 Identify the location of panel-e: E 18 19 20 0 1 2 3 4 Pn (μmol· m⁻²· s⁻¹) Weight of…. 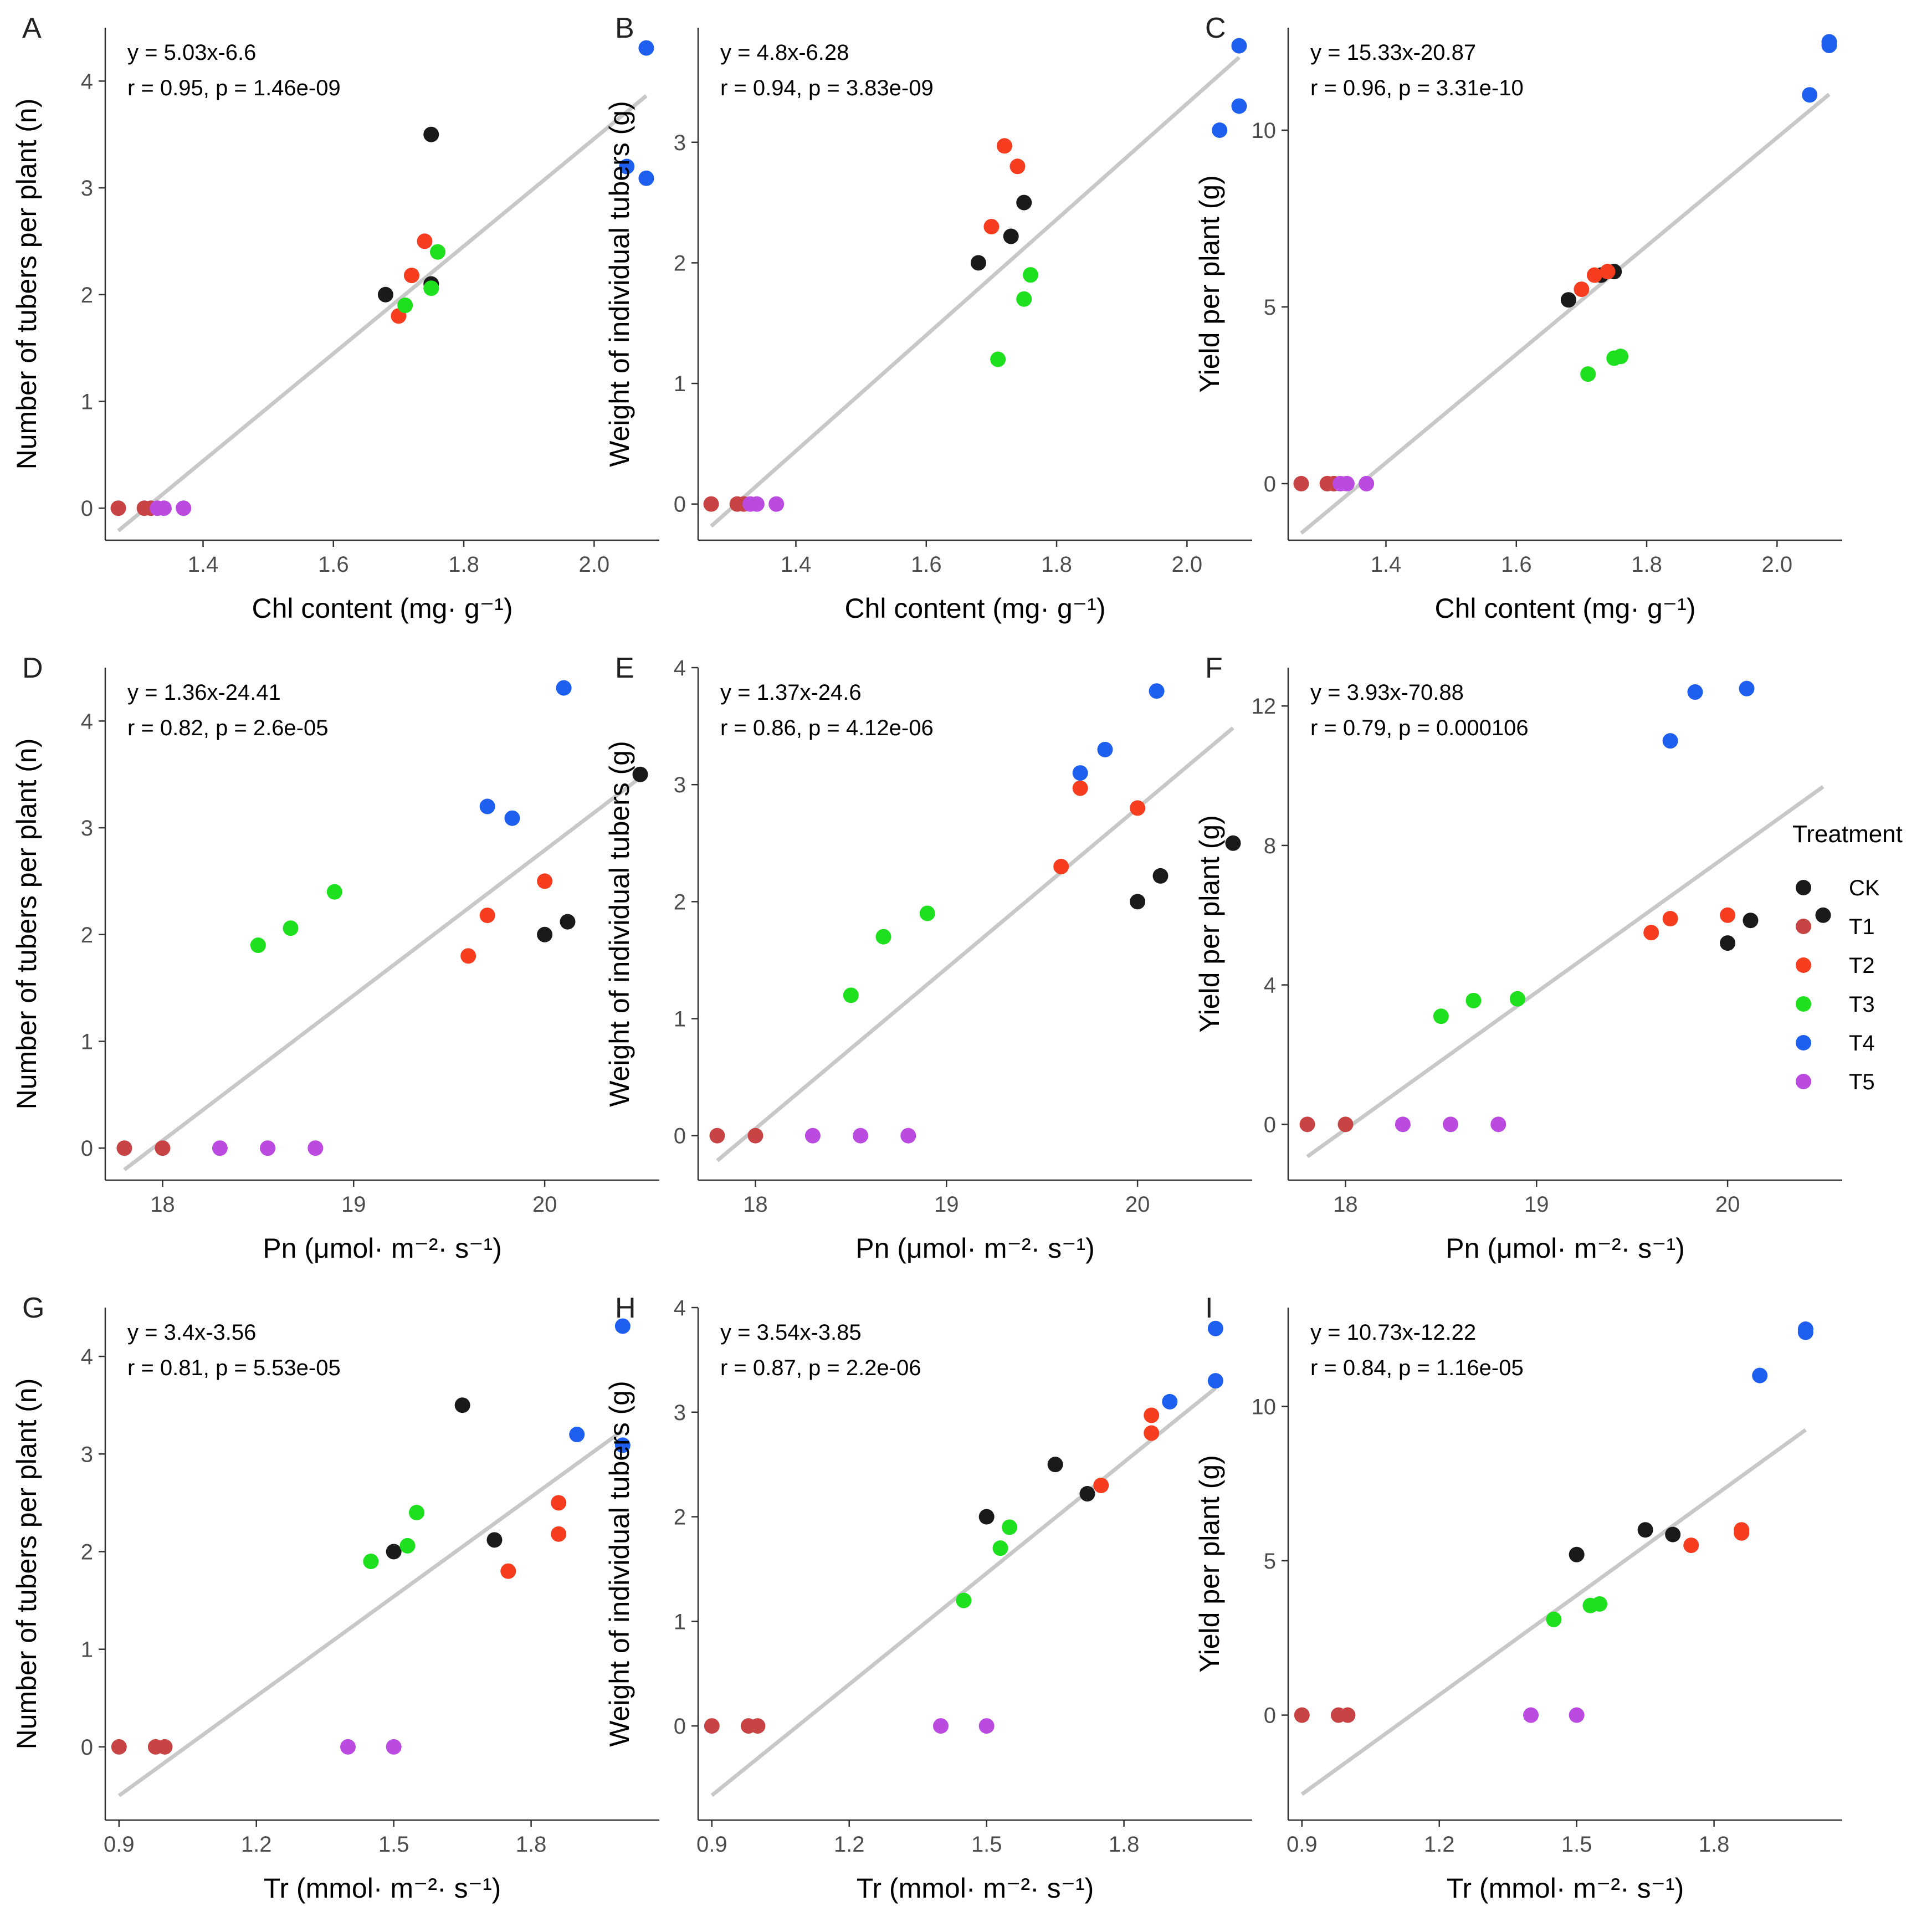
(928, 958).